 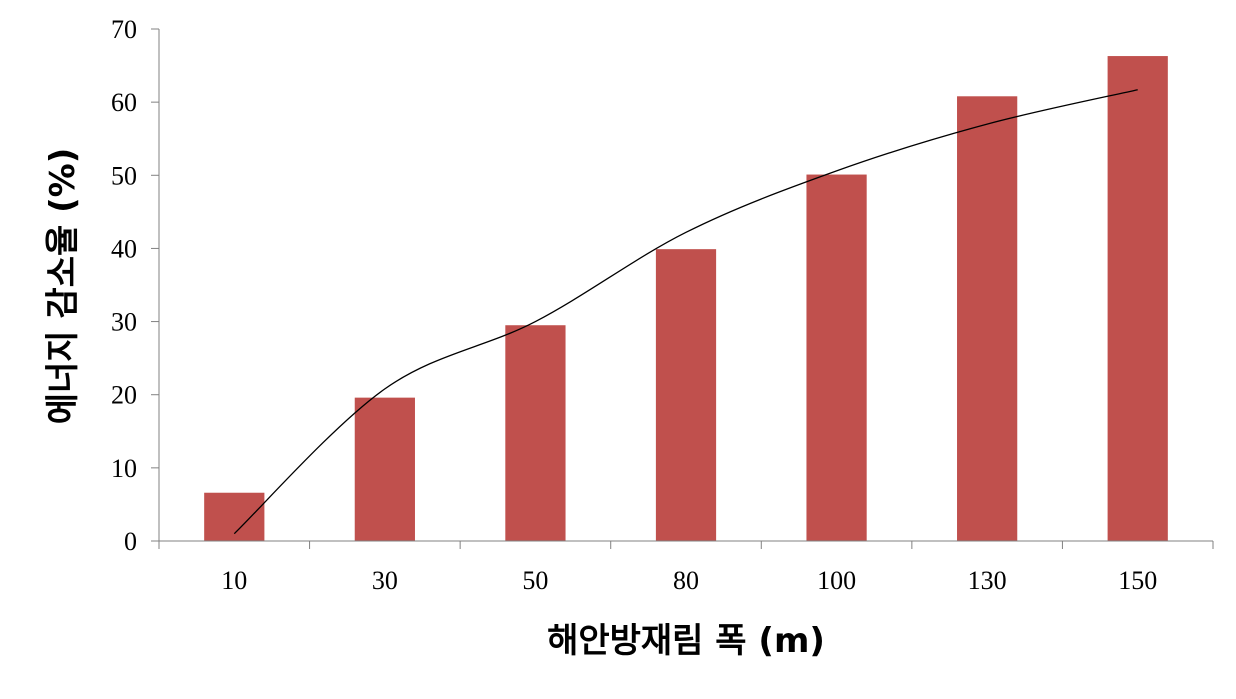 I want to click on x-tick-label-30: 30, so click(x=385, y=580).